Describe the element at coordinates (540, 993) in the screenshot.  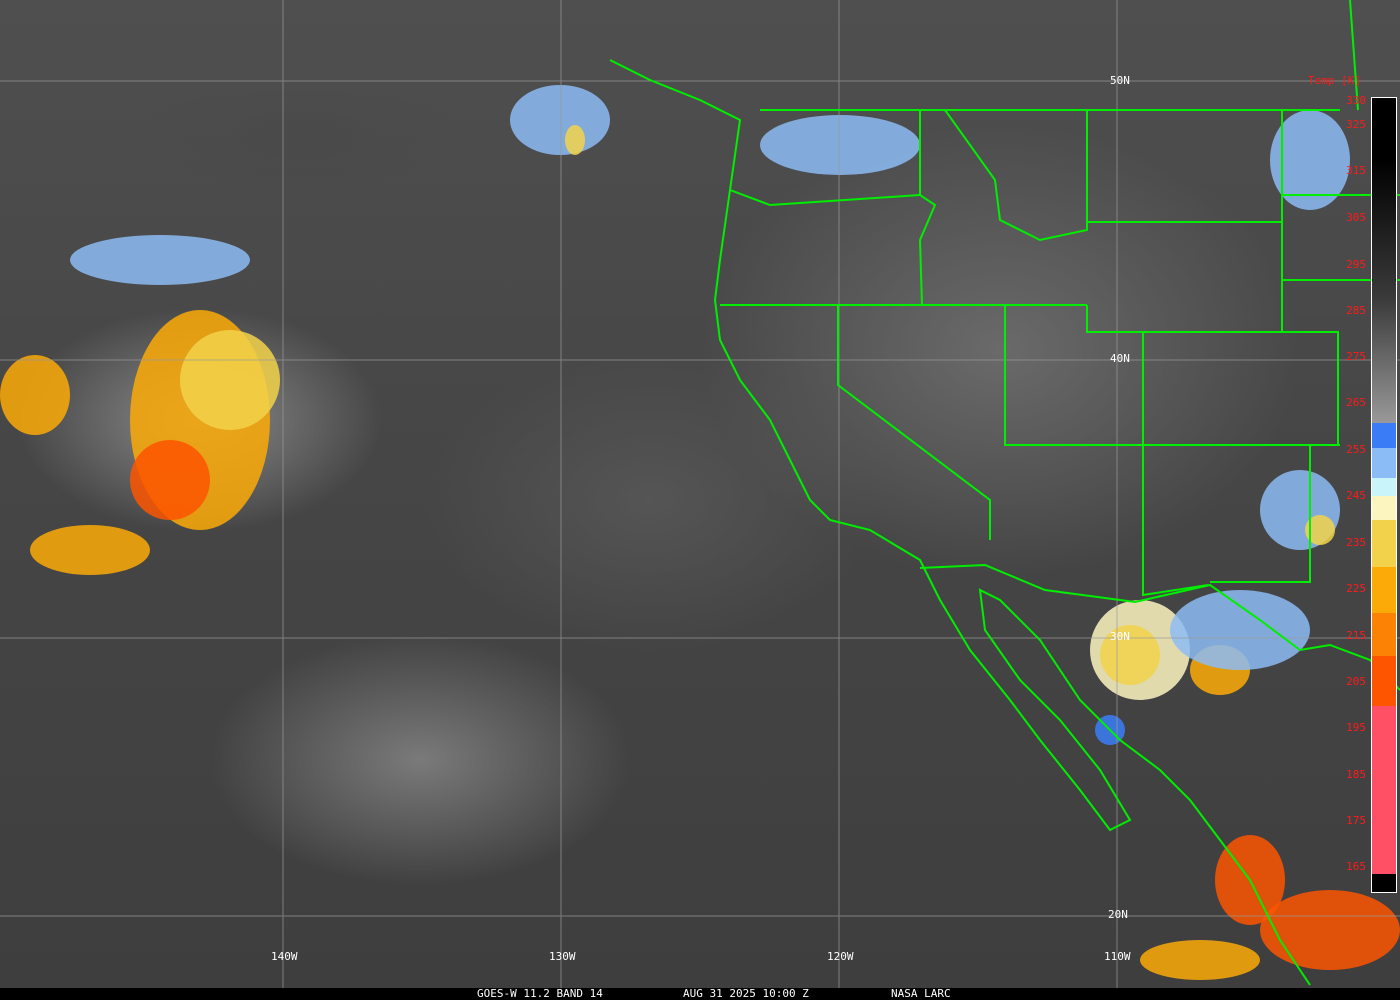
I see `satellite-band-label: GOES-W 11.2 BAND 14` at that location.